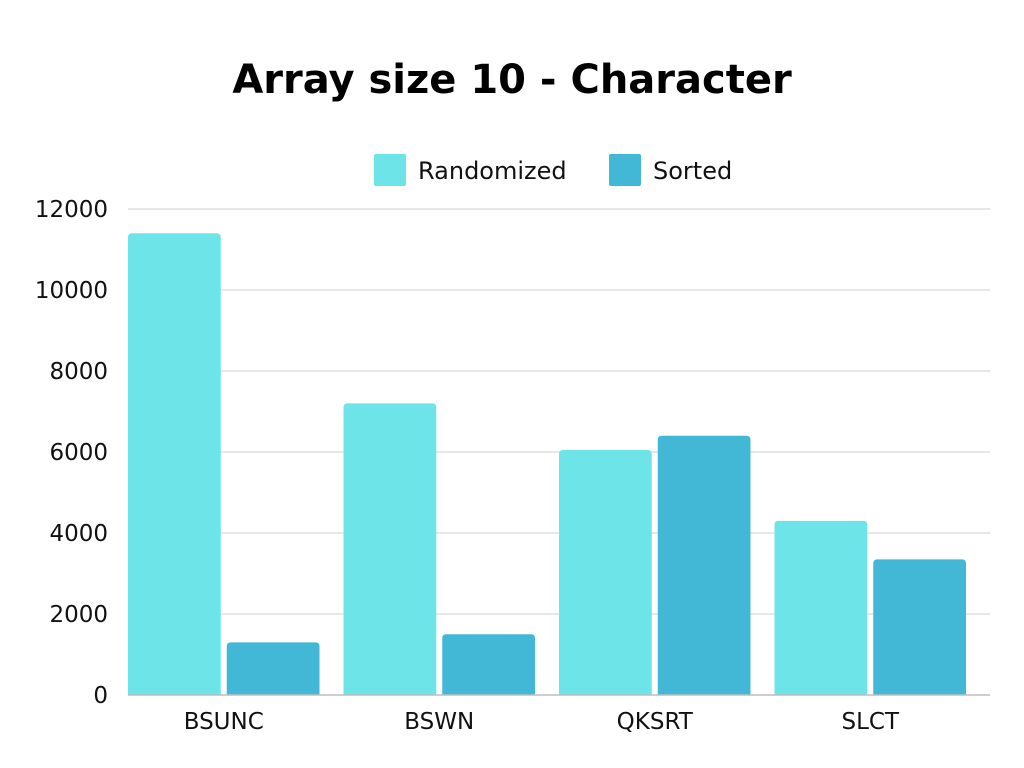  I want to click on bar-randomized-qksrt, so click(605, 572).